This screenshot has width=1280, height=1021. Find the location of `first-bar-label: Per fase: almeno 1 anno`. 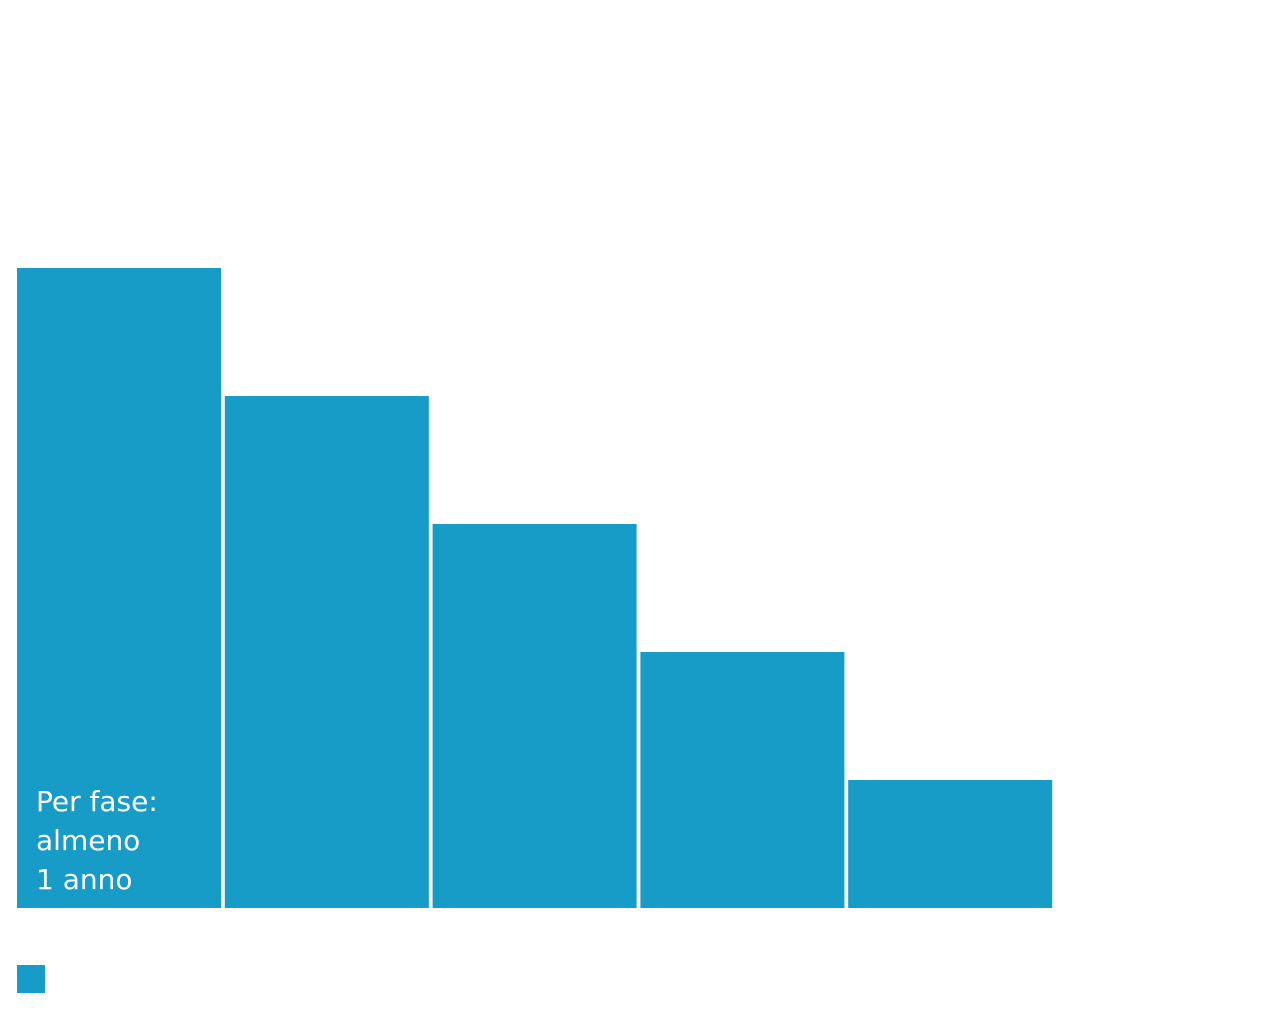

first-bar-label: Per fase: almeno 1 anno is located at coordinates (126, 840).